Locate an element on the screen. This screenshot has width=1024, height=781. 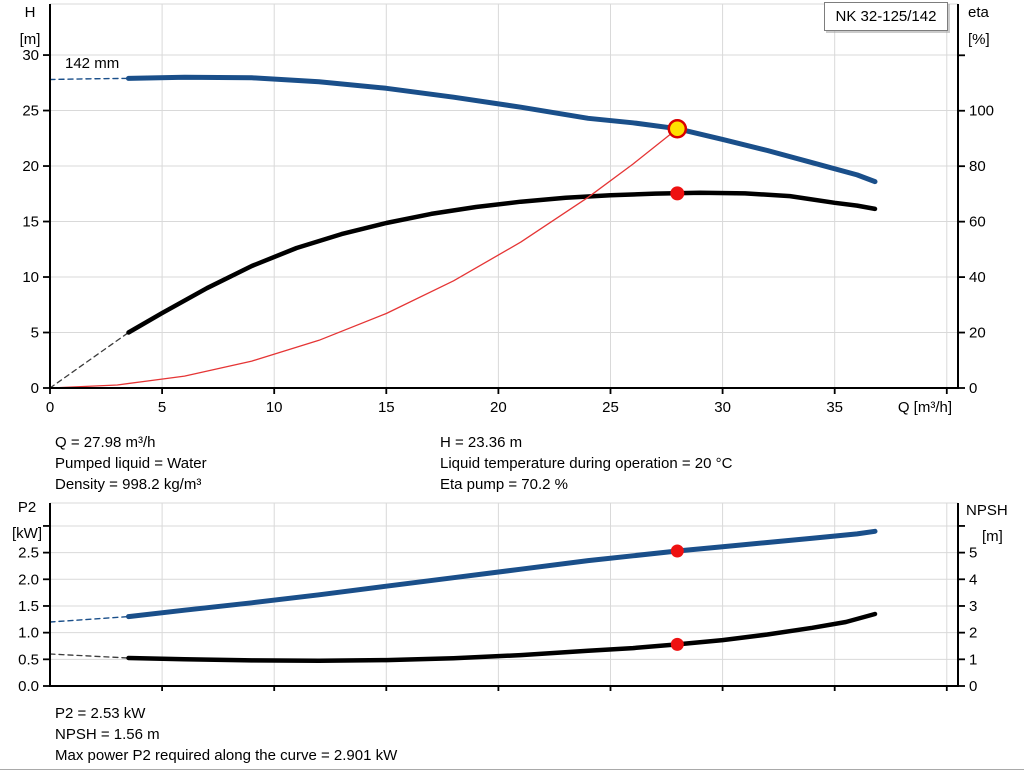
left-tick-label: 5 is located at coordinates (35, 333).